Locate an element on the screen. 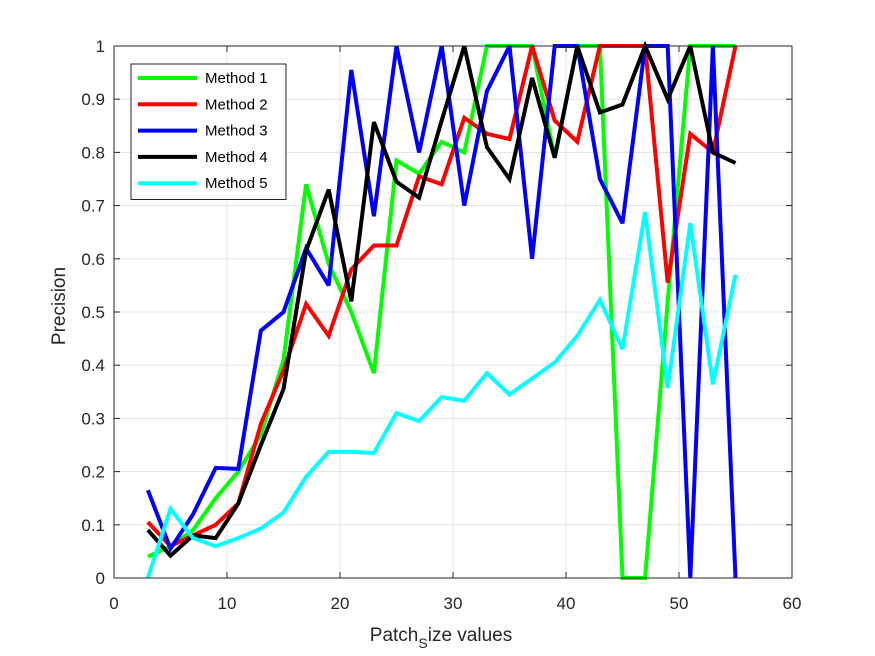  y-tick-label: 0.6 is located at coordinates (93, 259).